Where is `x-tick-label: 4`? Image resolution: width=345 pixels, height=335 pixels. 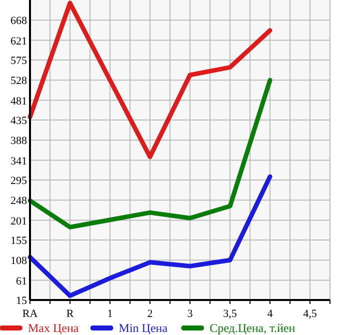 x-tick-label: 4 is located at coordinates (270, 314).